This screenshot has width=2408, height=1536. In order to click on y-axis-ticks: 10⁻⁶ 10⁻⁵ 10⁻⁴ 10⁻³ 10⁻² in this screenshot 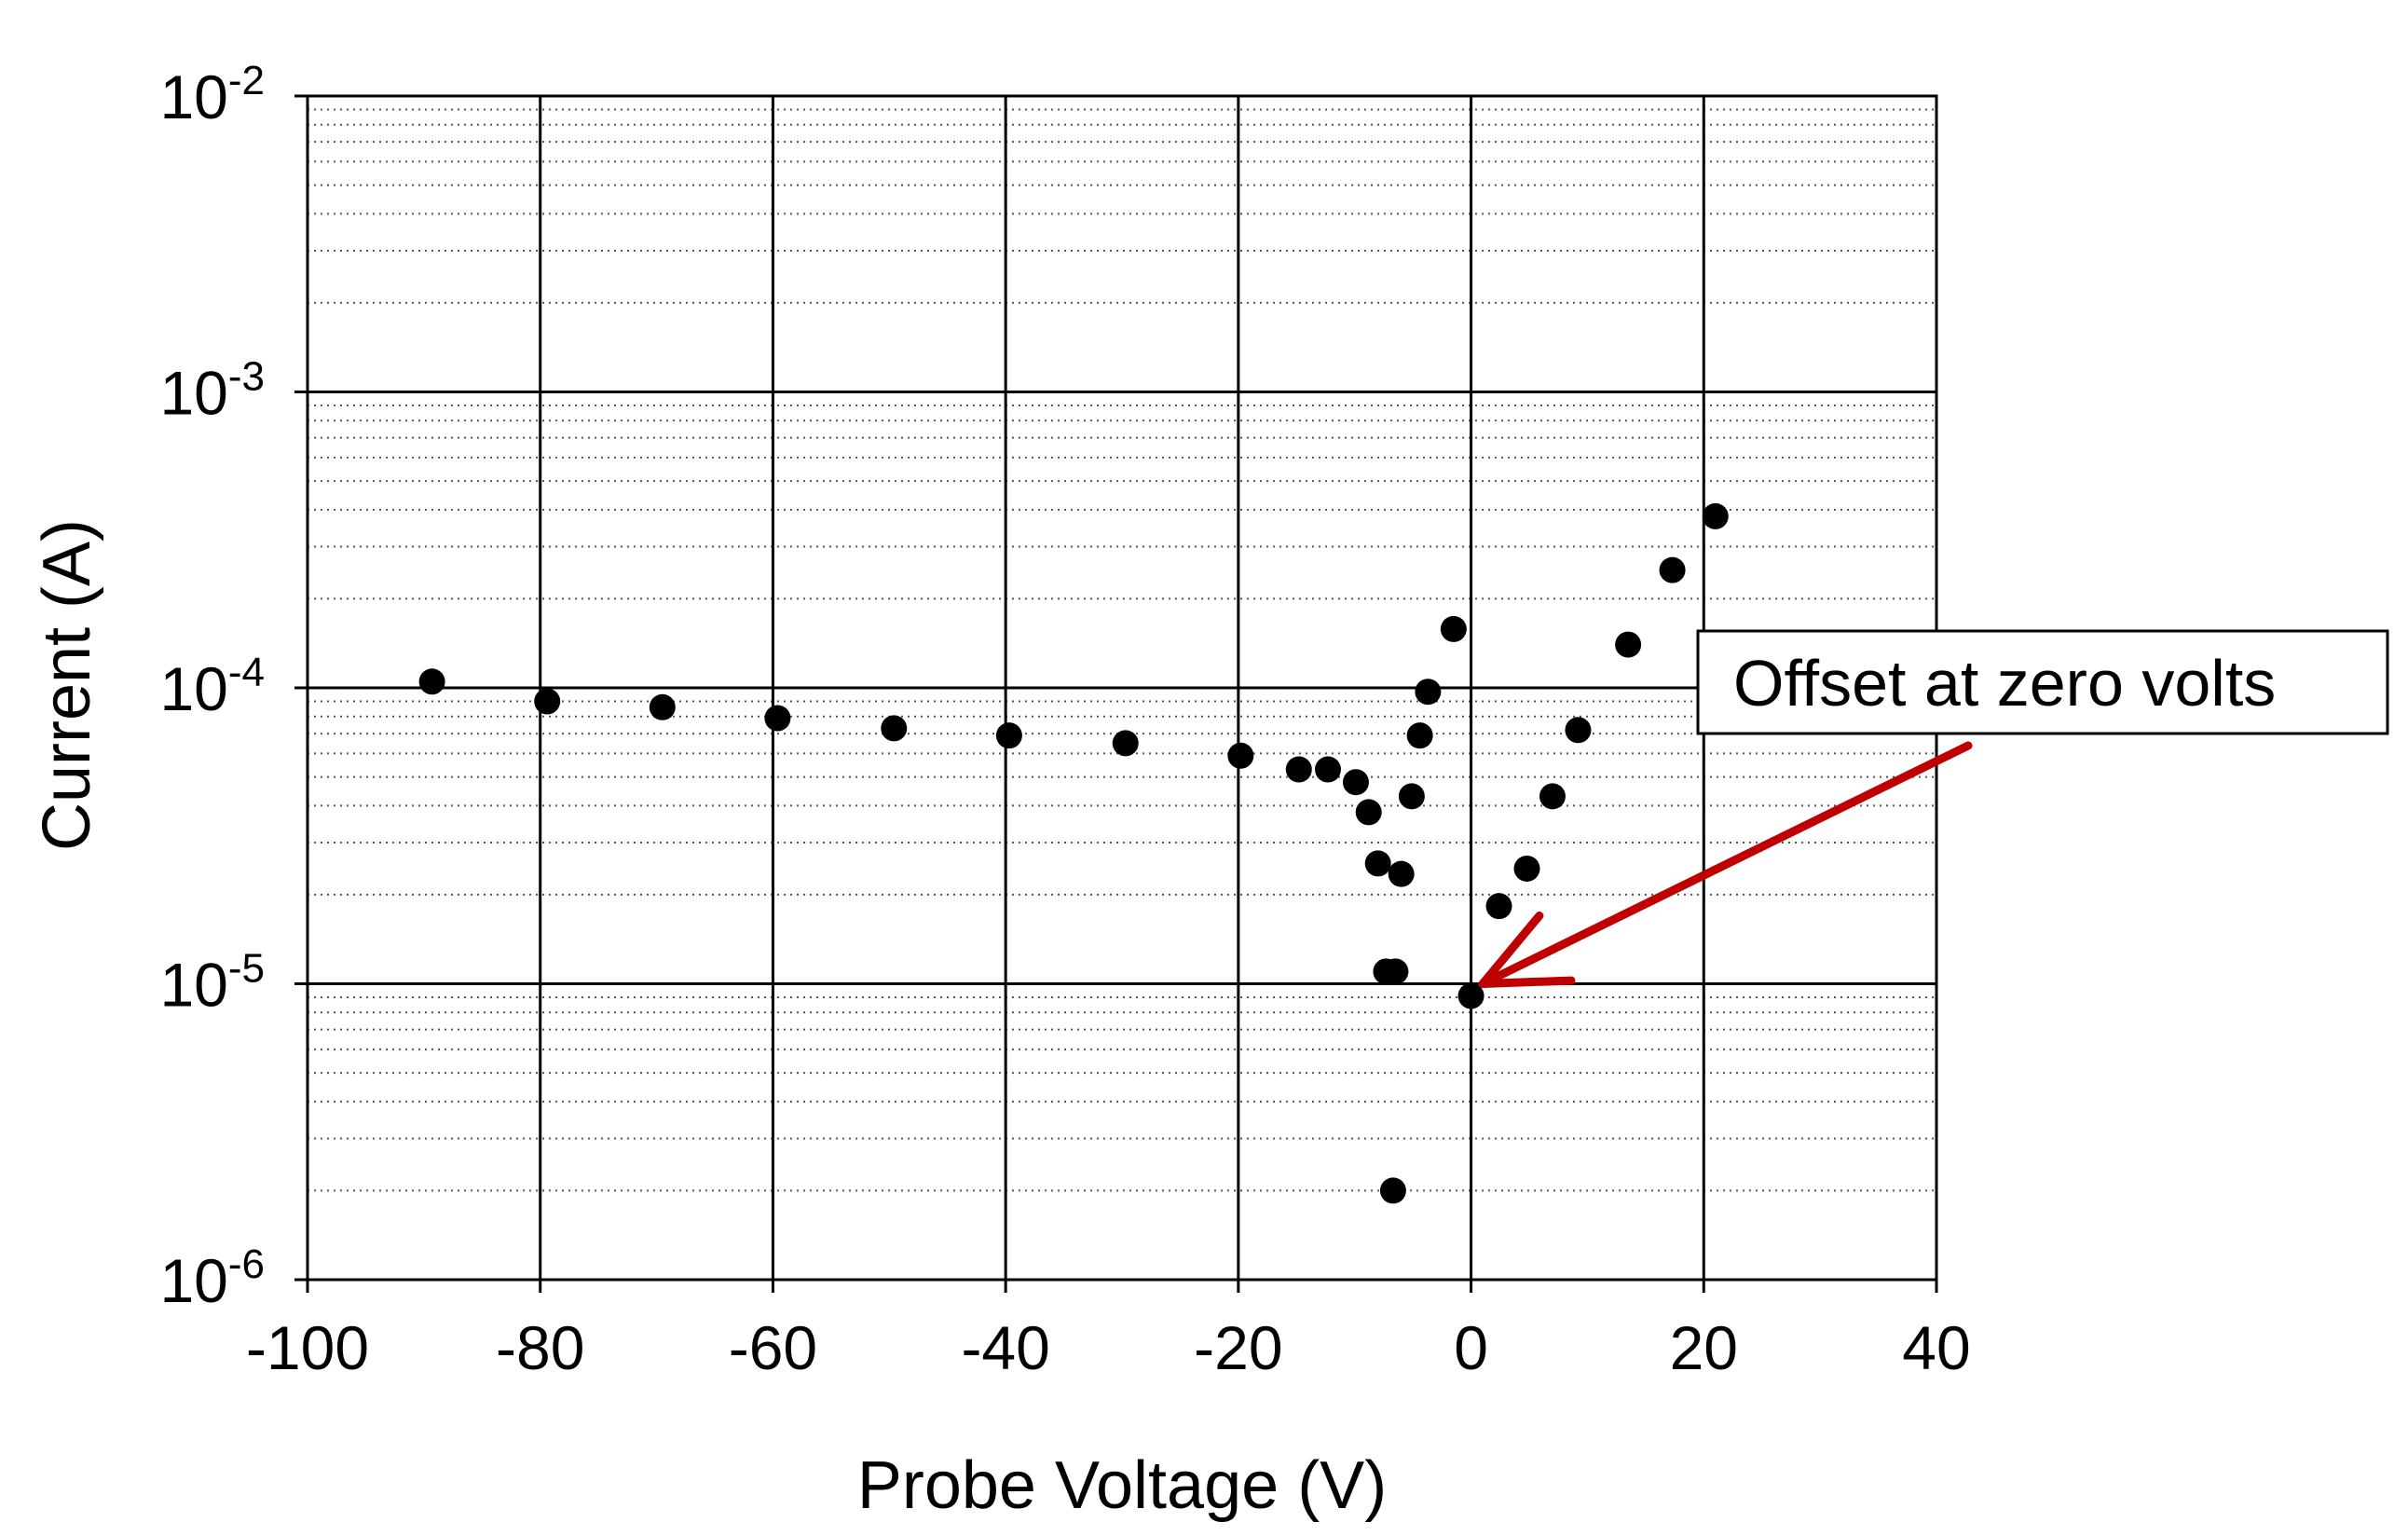, I will do `click(233, 687)`.